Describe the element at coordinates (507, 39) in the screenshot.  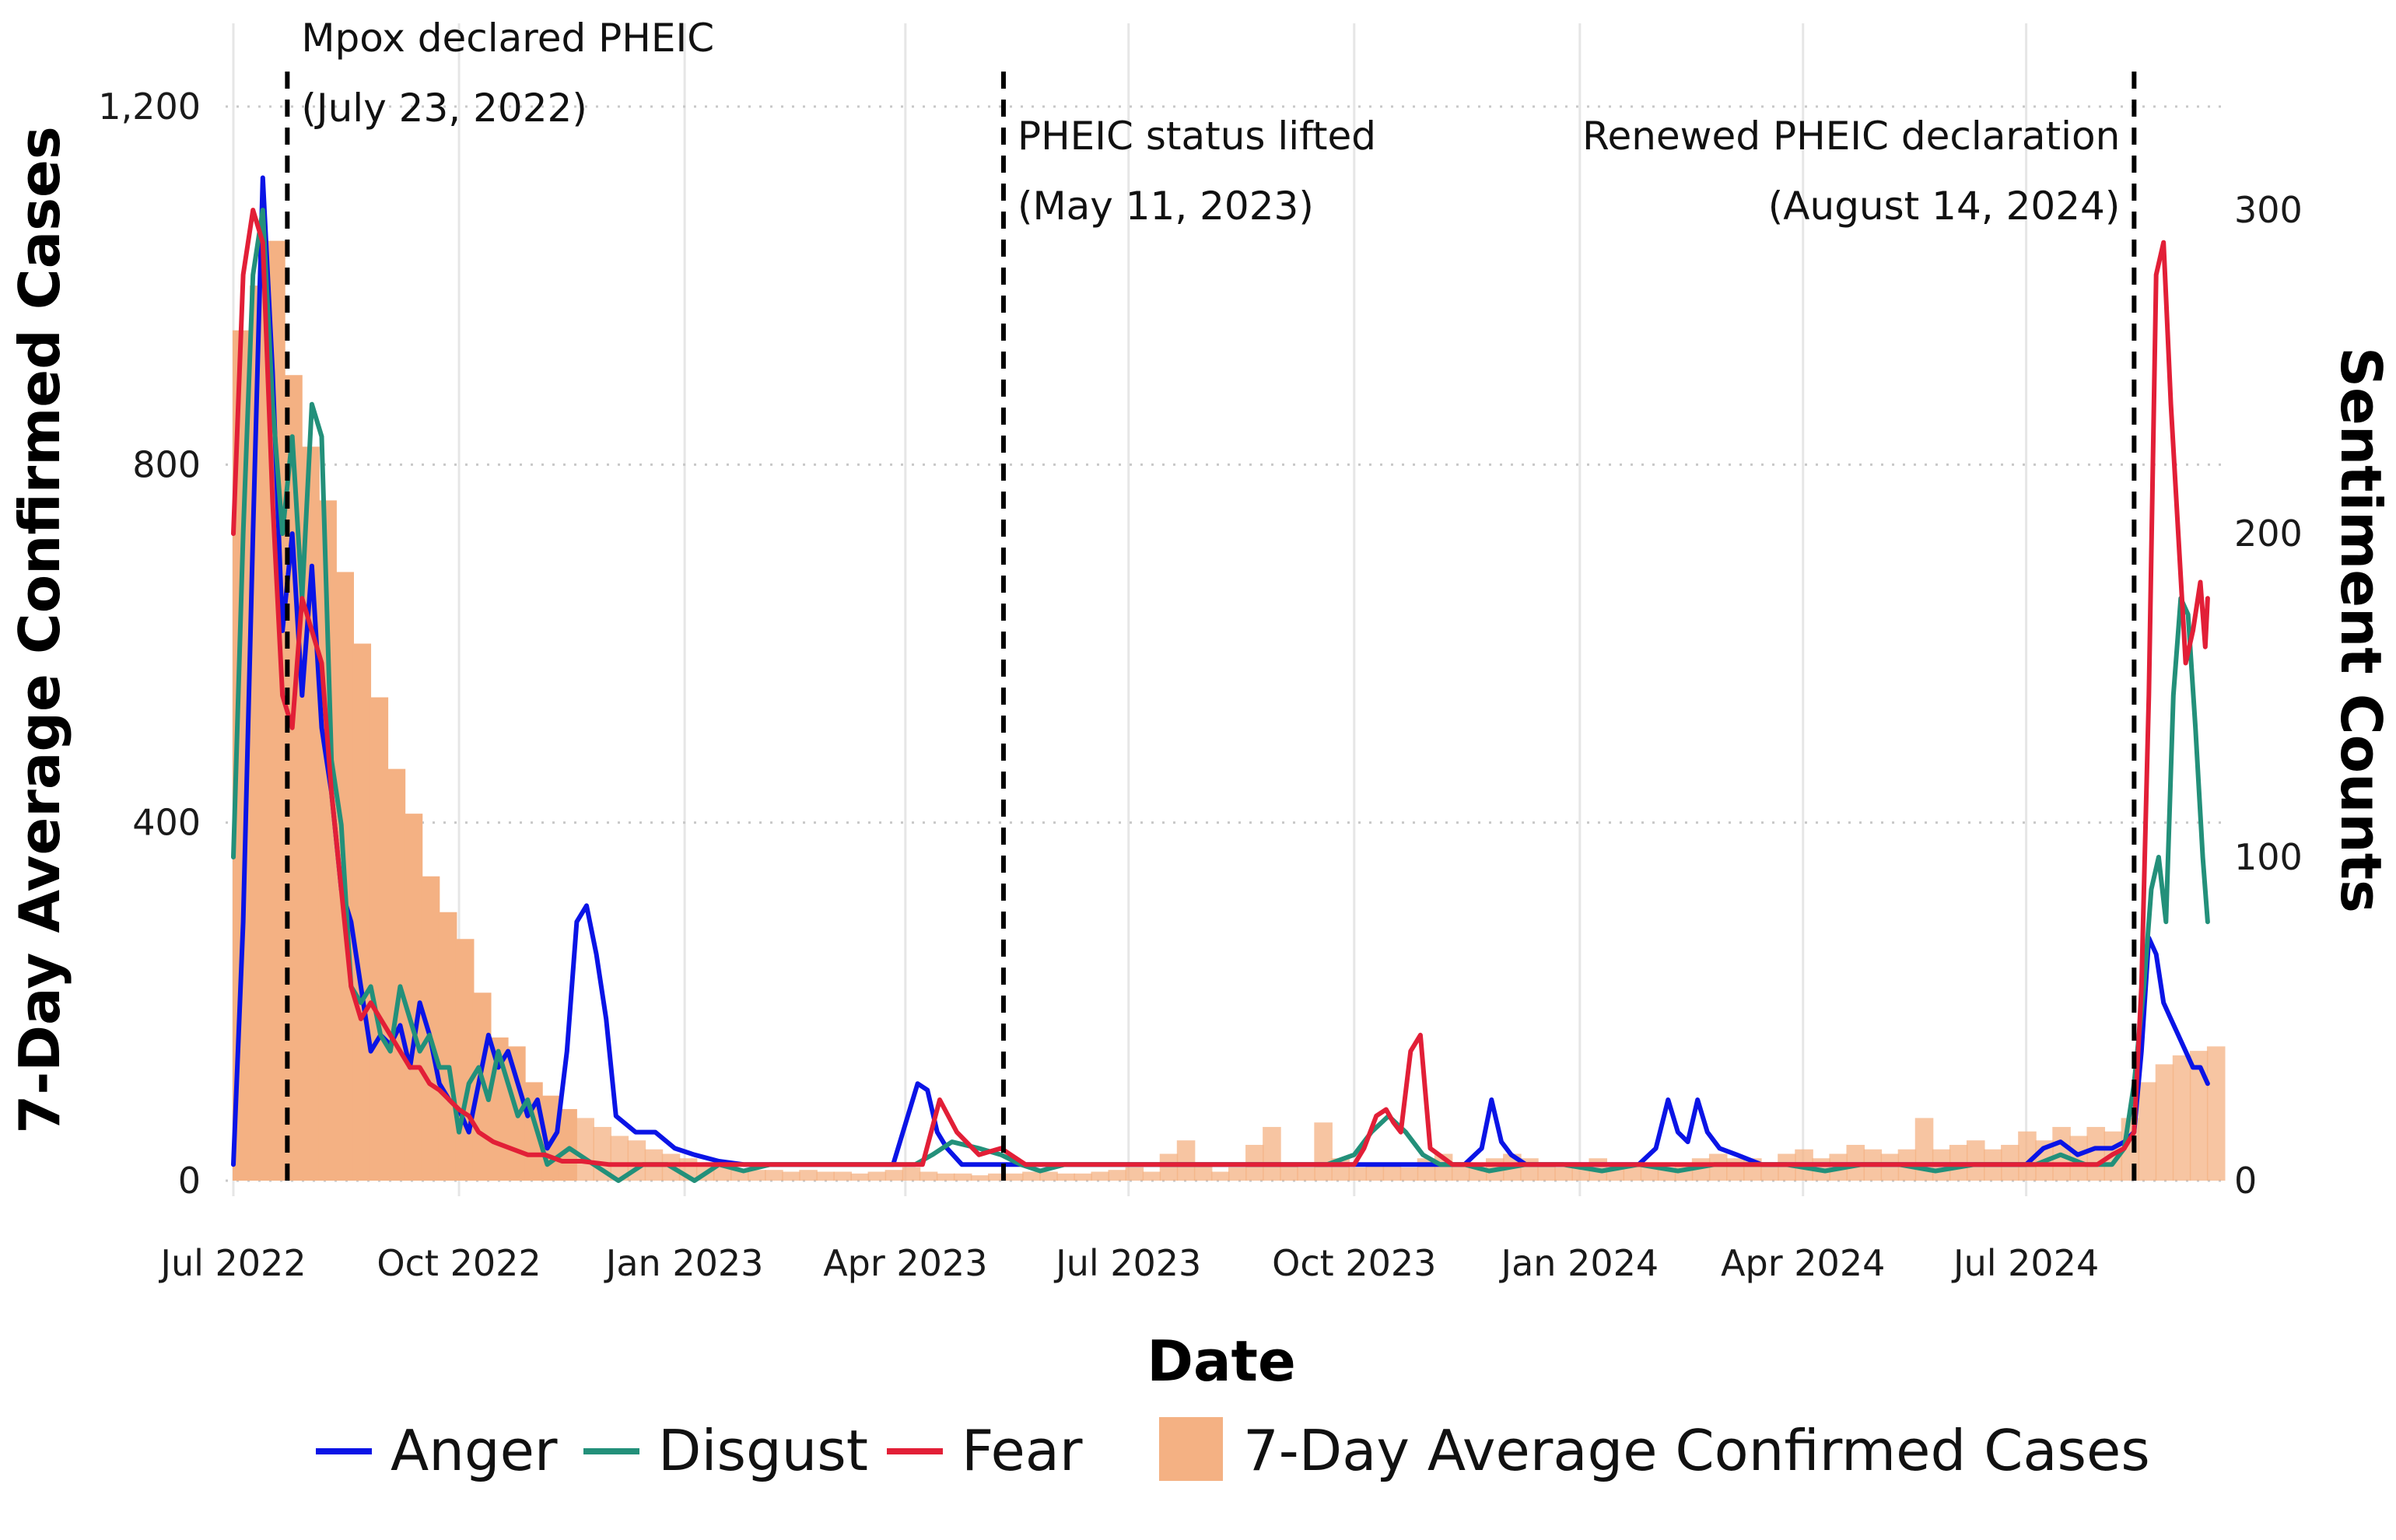
I see `event-annotation: Mpox declared PHEIC` at that location.